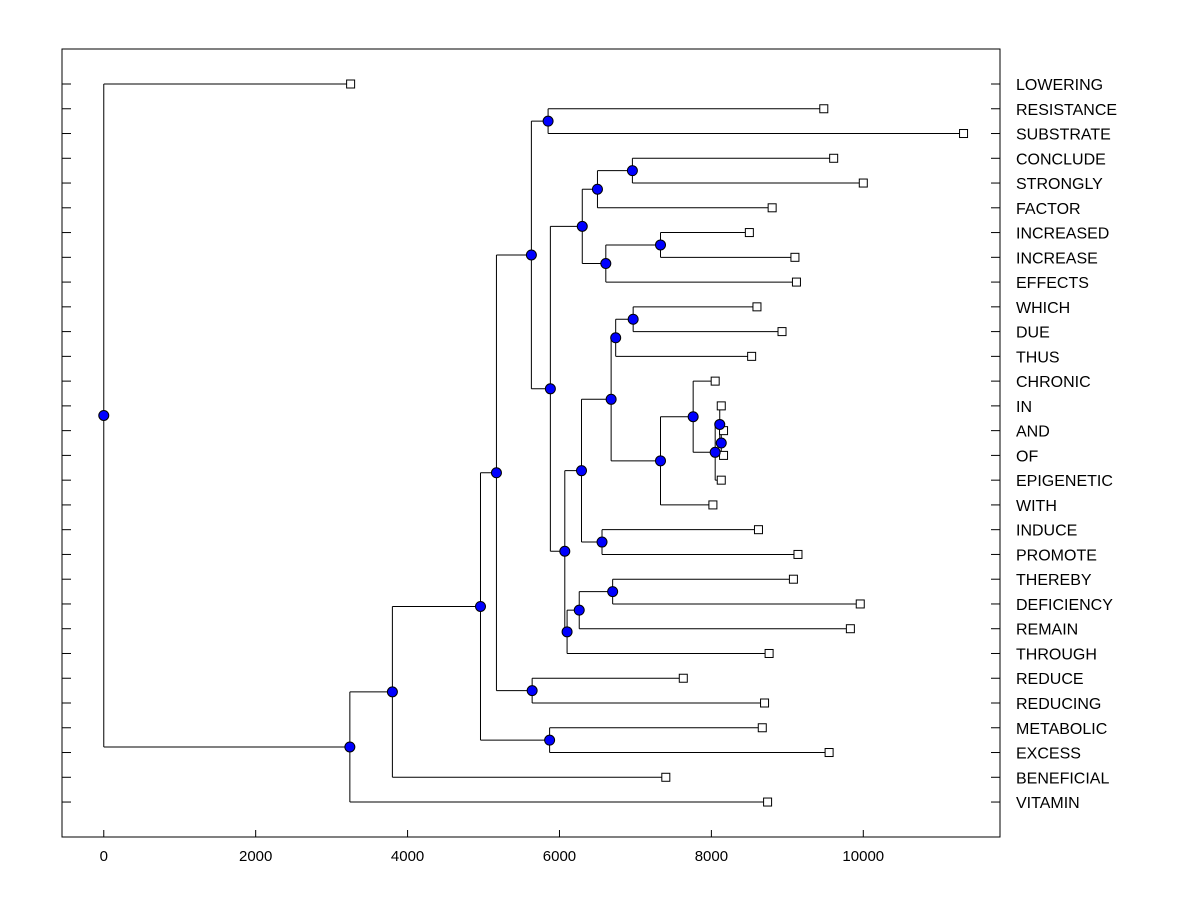  What do you see at coordinates (1047, 630) in the screenshot?
I see `leaf-label-remain: REMAIN` at bounding box center [1047, 630].